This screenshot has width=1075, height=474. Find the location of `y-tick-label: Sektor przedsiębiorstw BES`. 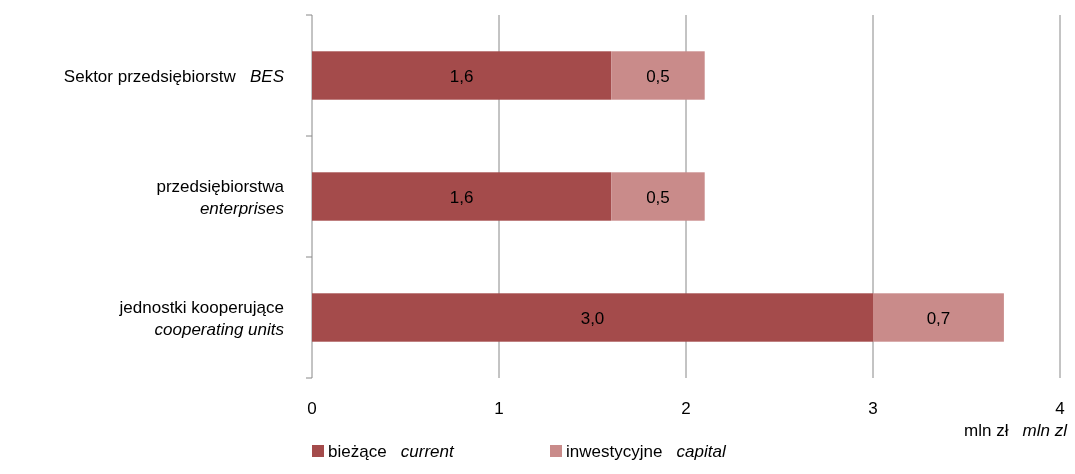

y-tick-label: Sektor przedsiębiorstw BES is located at coordinates (174, 76).